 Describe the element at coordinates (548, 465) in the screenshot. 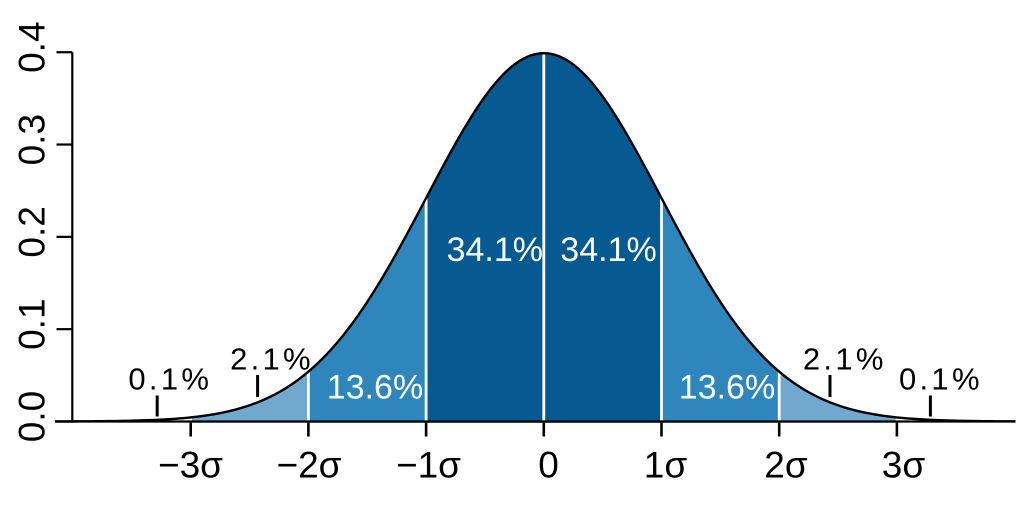

I see `svg-text: 0` at that location.